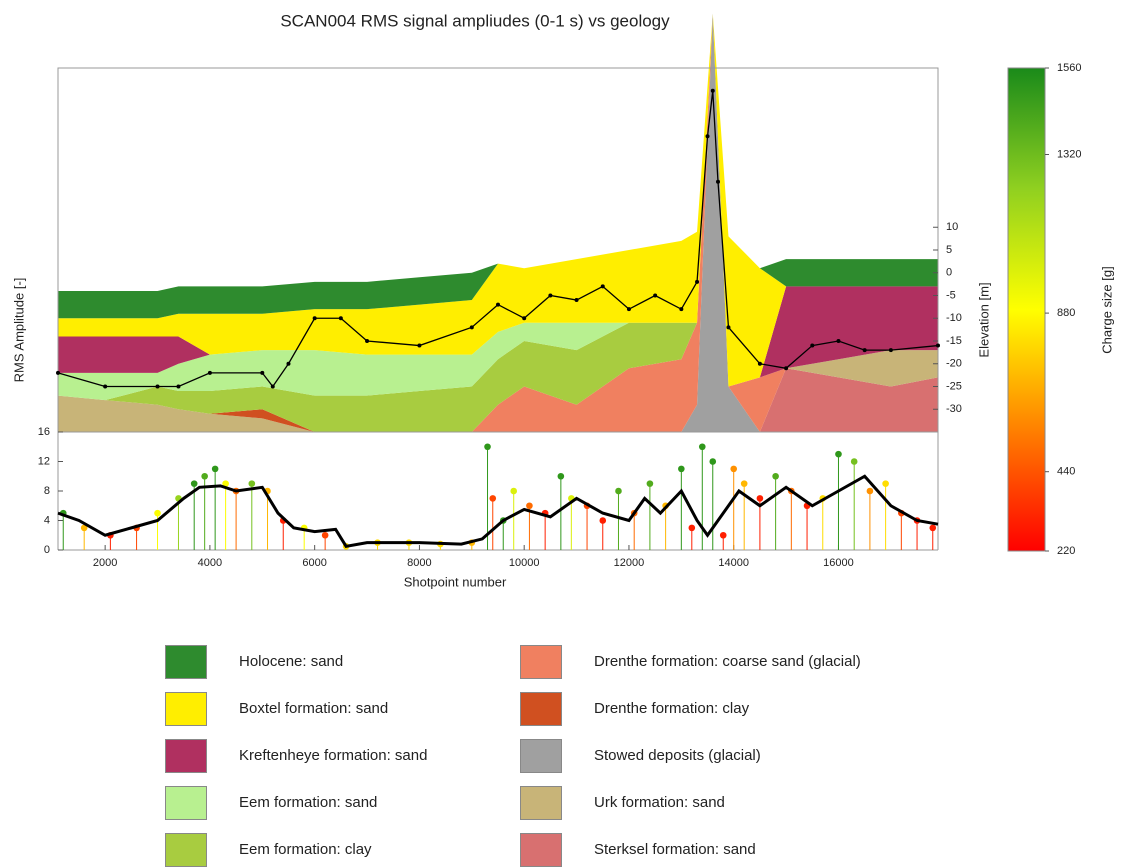 Image resolution: width=1128 pixels, height=867 pixels. What do you see at coordinates (210, 563) in the screenshot?
I see `x-tick-label: 4000` at bounding box center [210, 563].